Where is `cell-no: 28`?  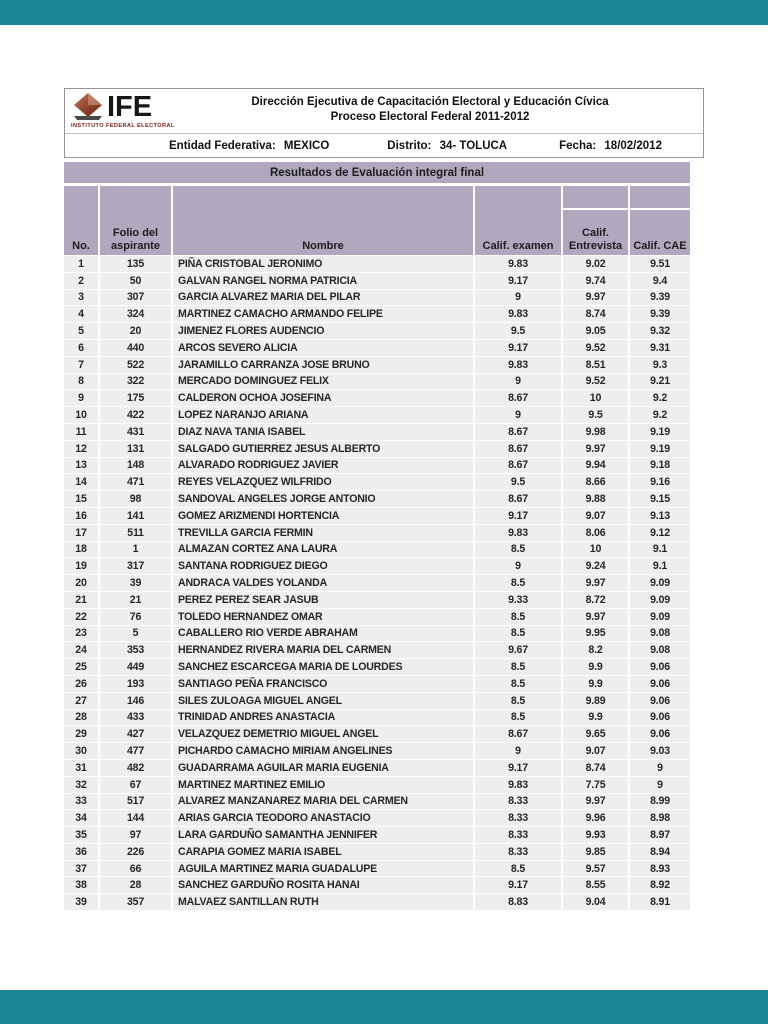 cell-no: 28 is located at coordinates (81, 717).